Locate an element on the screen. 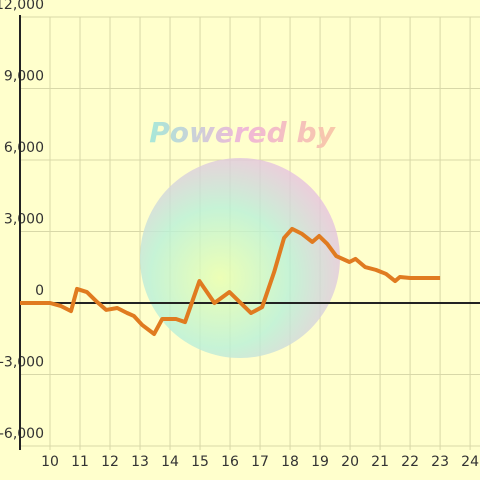  x-tick-label: 24 is located at coordinates (470, 462).